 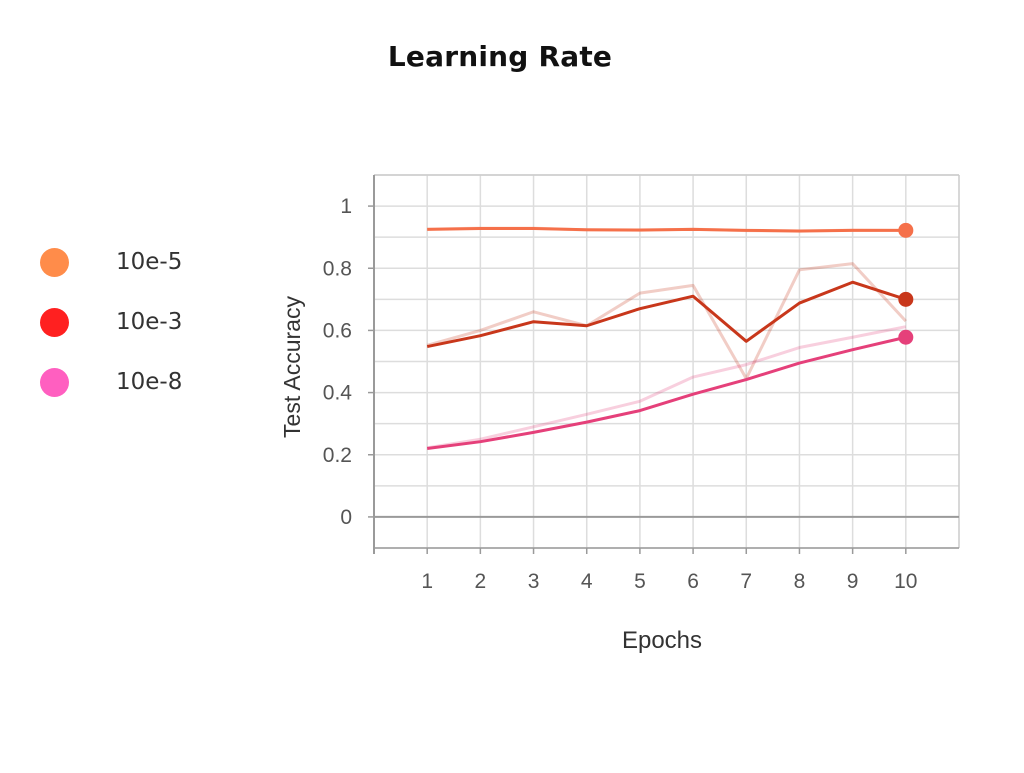 I want to click on y-tick-label-5: 1, so click(x=346, y=206).